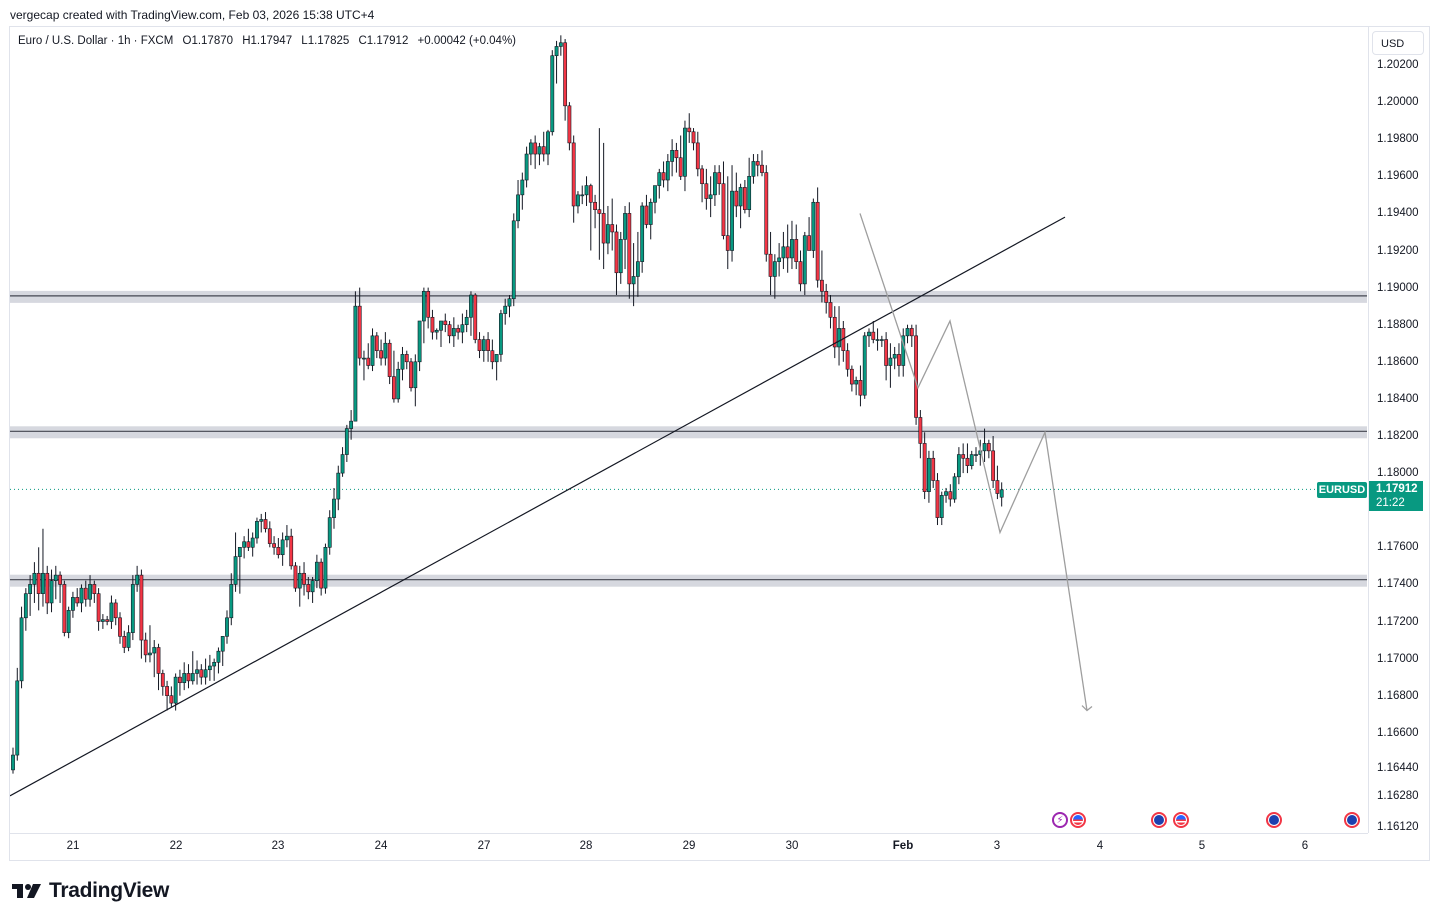 The image size is (1440, 921). I want to click on currency-selector: USD, so click(1398, 43).